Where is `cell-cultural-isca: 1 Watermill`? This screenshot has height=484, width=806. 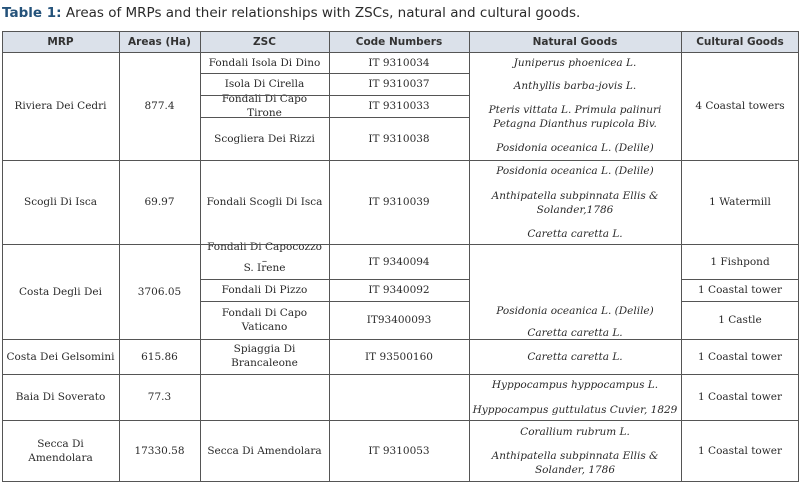 cell-cultural-isca: 1 Watermill is located at coordinates (740, 202).